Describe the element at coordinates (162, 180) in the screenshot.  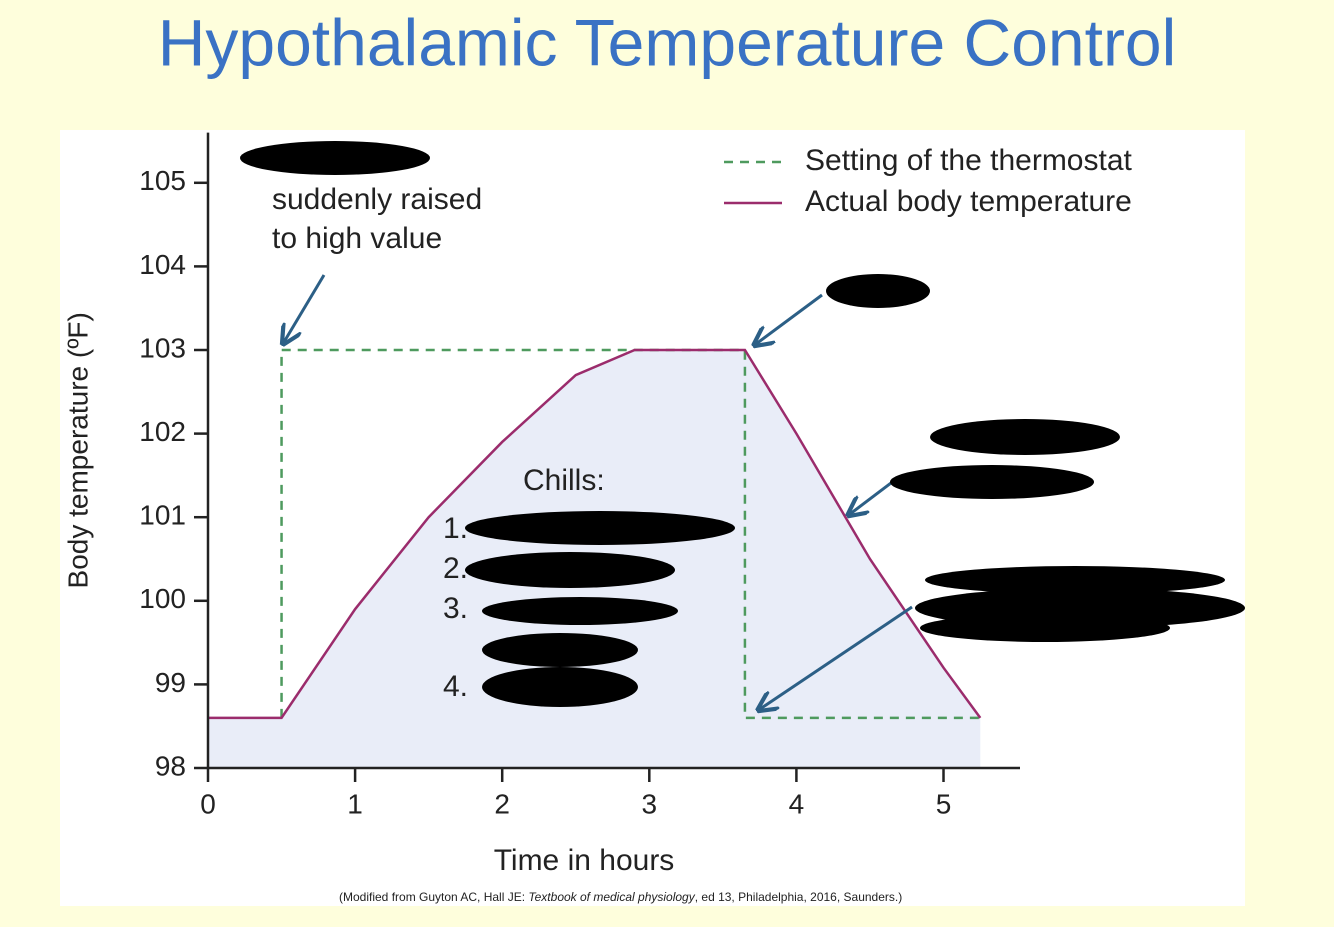
I see `y-tick-label: 105` at that location.